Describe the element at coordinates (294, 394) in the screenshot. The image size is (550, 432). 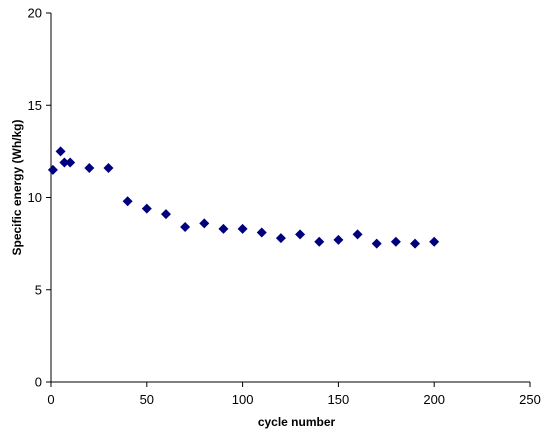
I see `x-axis-ticks: 0 50 100 150 200 250` at that location.